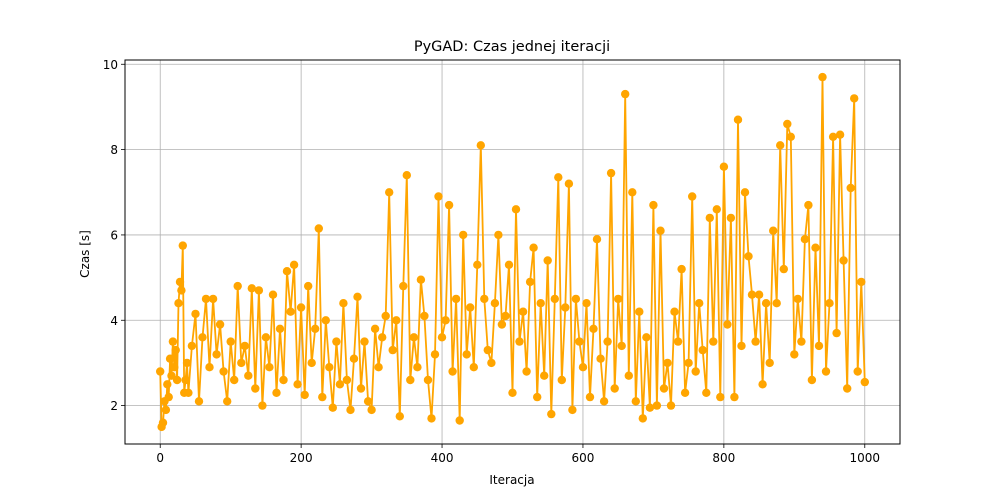  I want to click on chart-title: PyGAD: Czas jednej iteracji, so click(512, 47).